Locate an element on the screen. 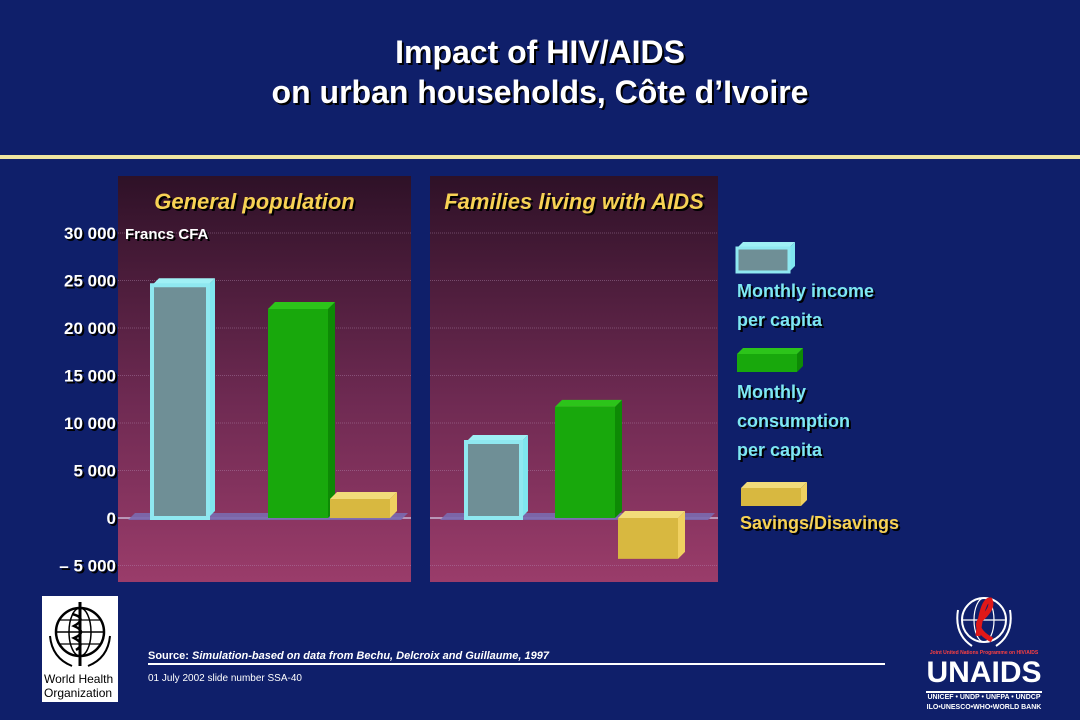 The height and width of the screenshot is (720, 1080). title-line-2: on urban households, Côte d’Ivoire is located at coordinates (540, 92).